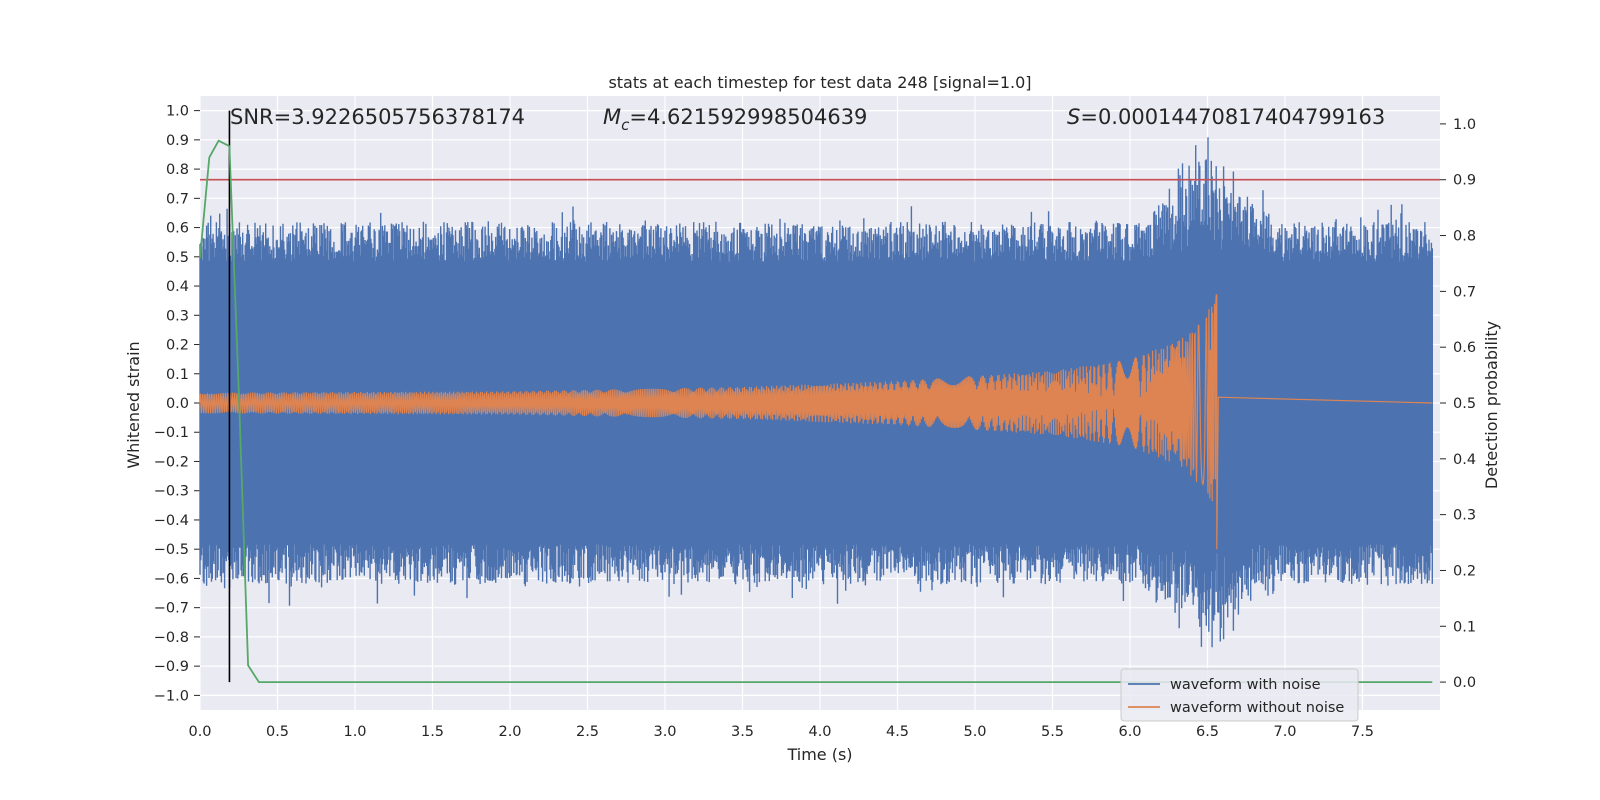 The width and height of the screenshot is (1600, 800). What do you see at coordinates (1464, 460) in the screenshot?
I see `y2-tick-label: 0.4` at bounding box center [1464, 460].